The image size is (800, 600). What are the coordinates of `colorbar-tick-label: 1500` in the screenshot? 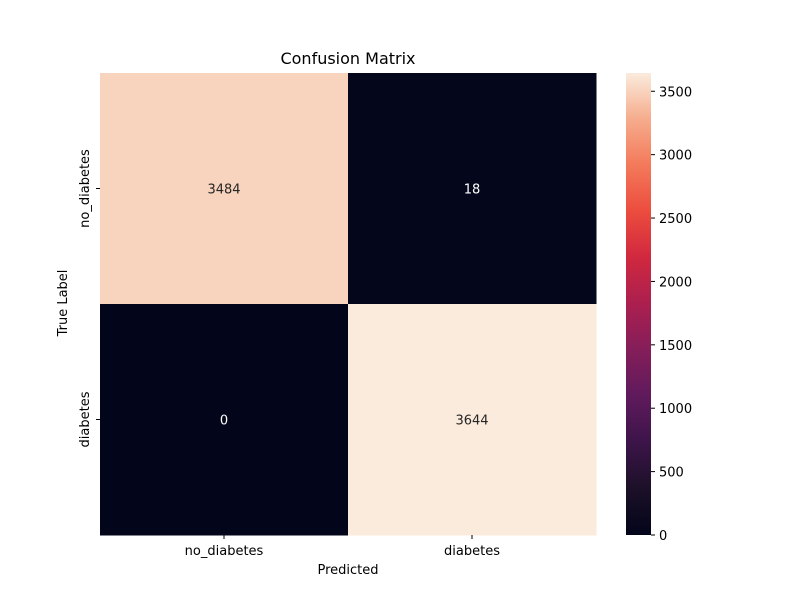 It's located at (675, 346).